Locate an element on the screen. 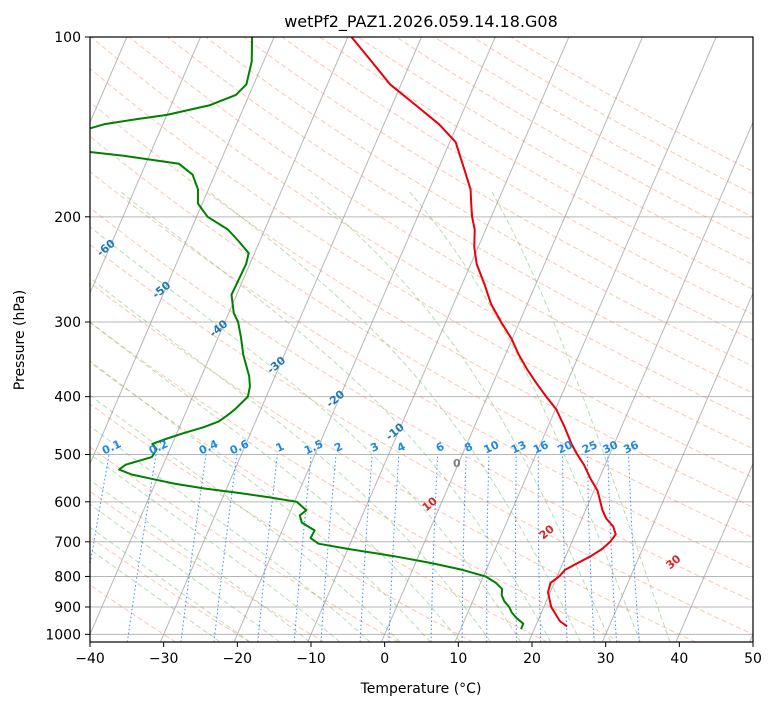 This screenshot has height=708, width=775. y-tick-label: 900 is located at coordinates (67, 608).